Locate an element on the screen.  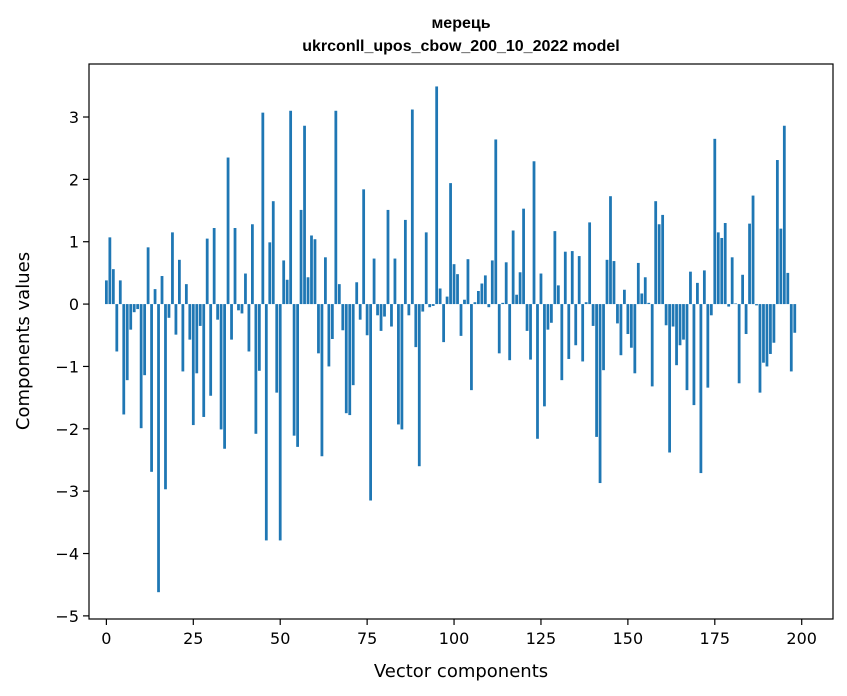
x-tick-label: 175 is located at coordinates (715, 638).